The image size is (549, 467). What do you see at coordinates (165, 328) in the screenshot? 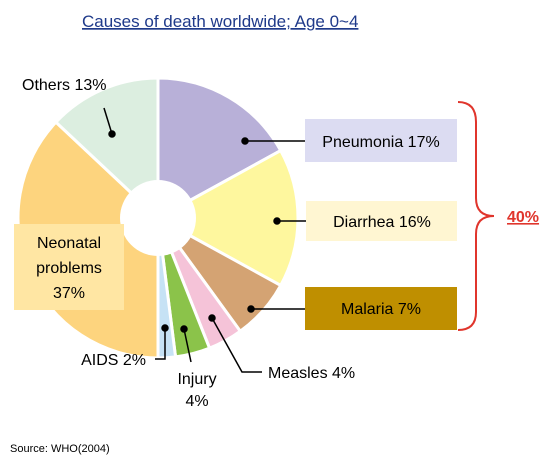
I see `leader-dot-aids` at bounding box center [165, 328].